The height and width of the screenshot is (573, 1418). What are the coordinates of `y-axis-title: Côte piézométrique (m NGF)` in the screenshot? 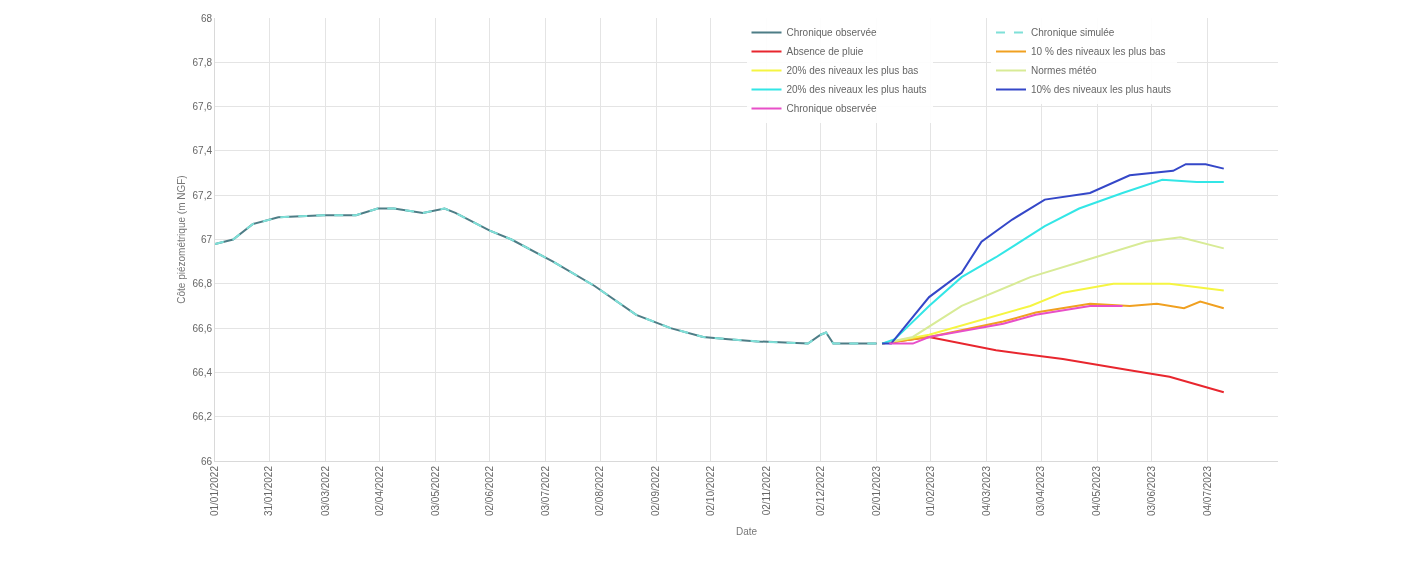 It's located at (181, 239).